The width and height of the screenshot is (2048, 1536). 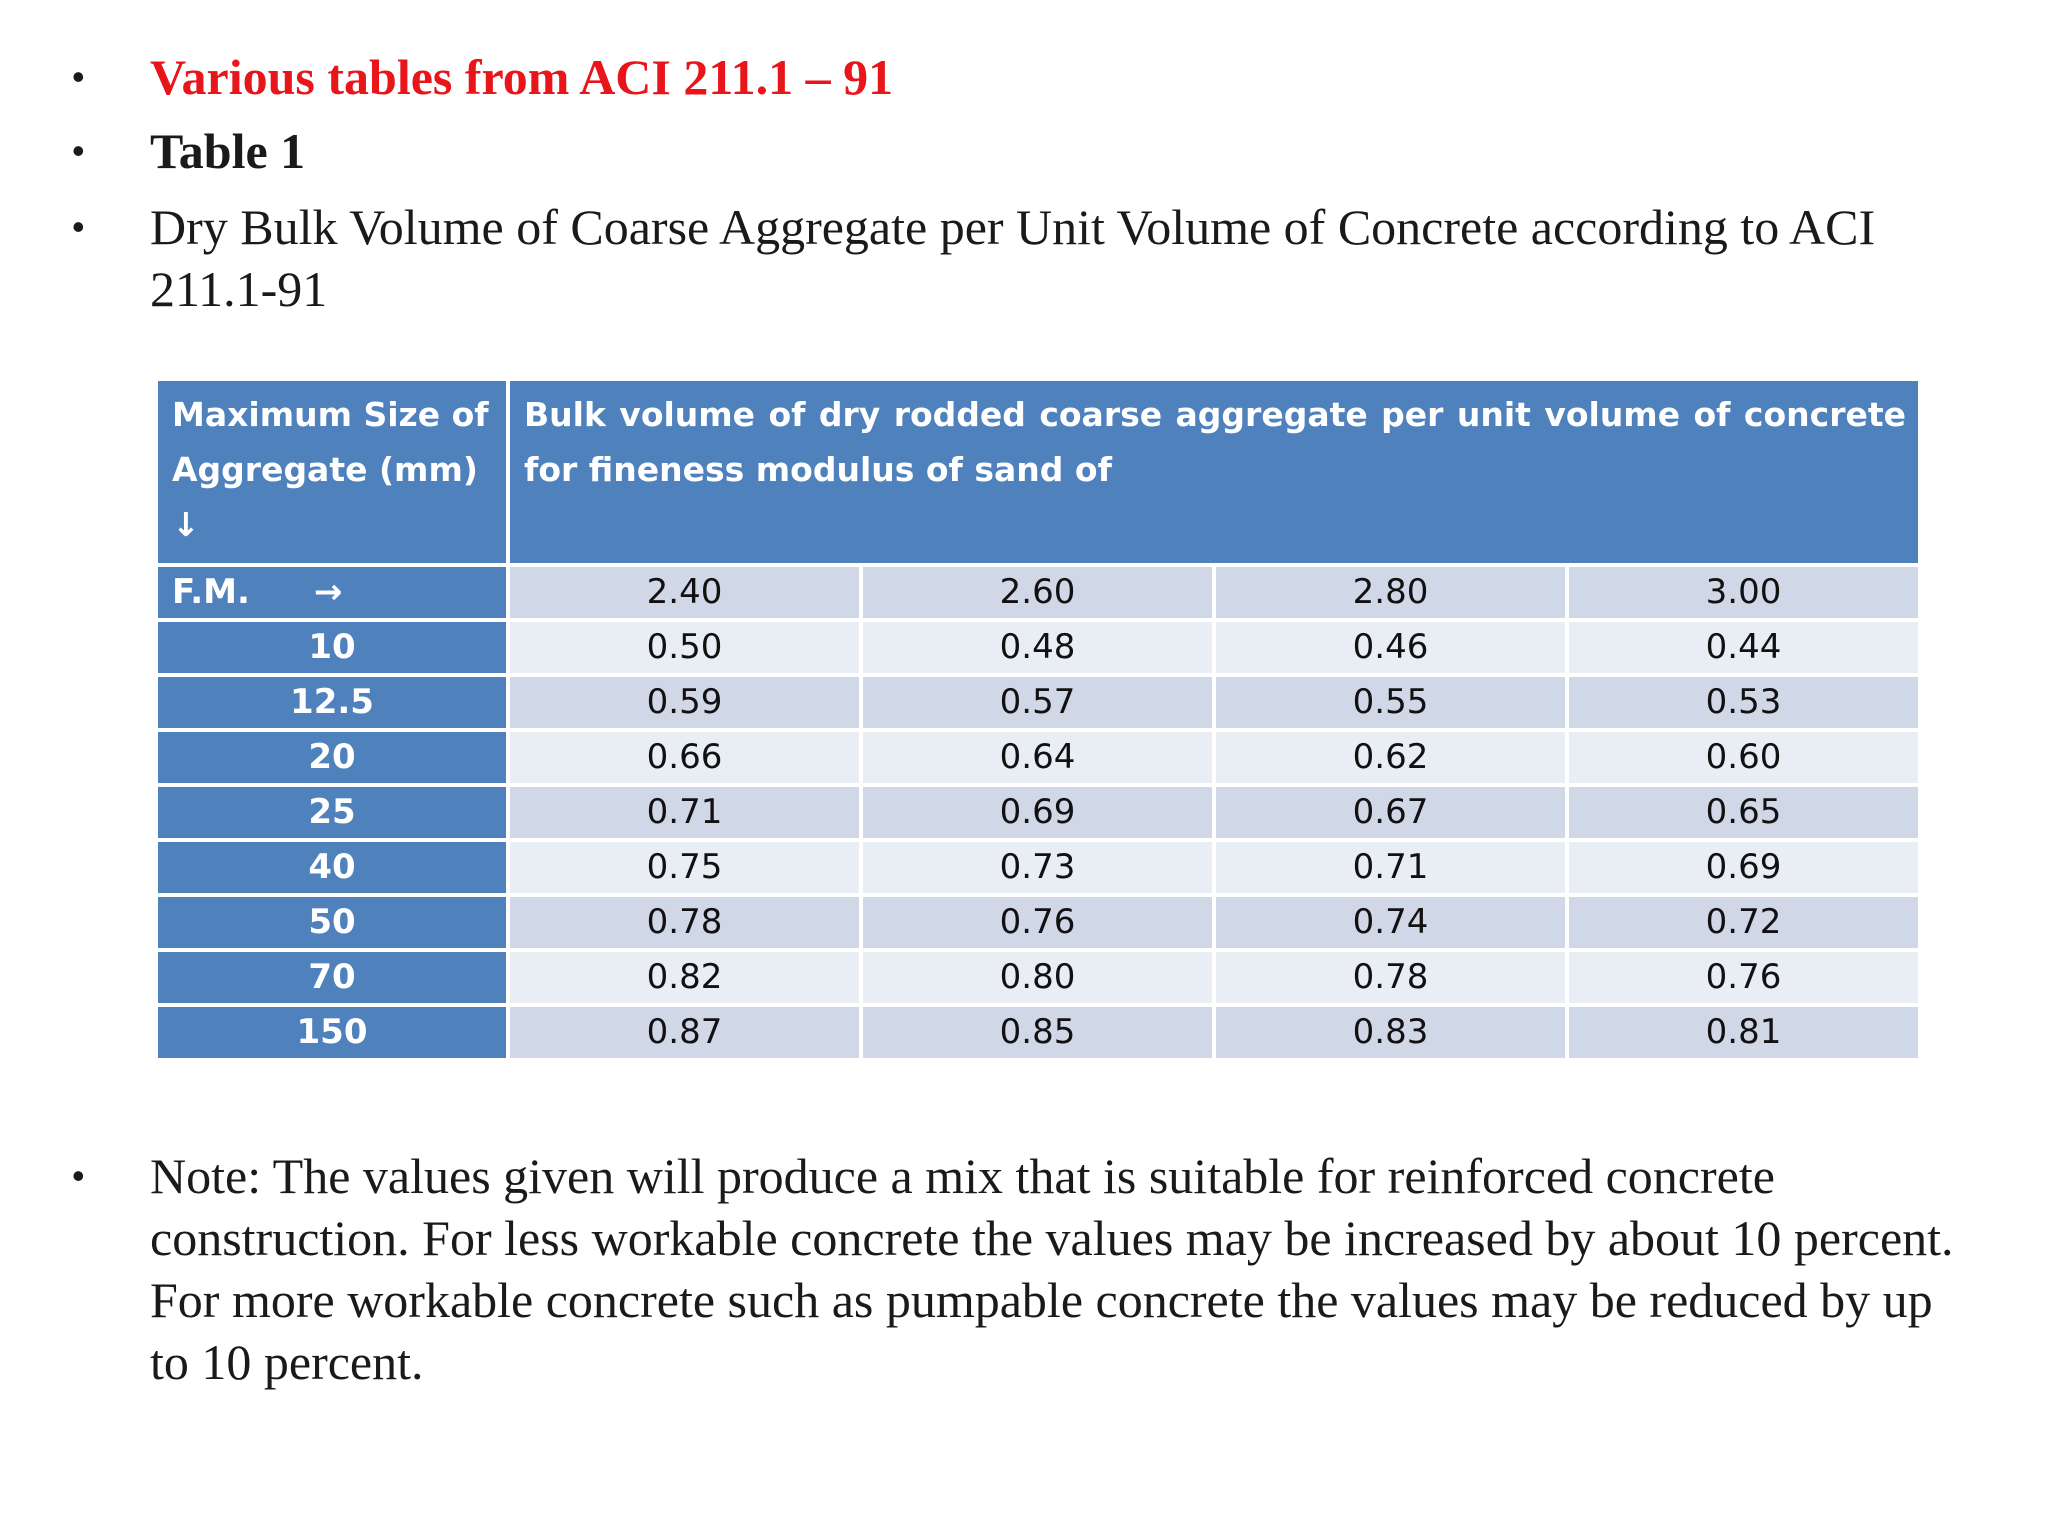 What do you see at coordinates (332, 812) in the screenshot?
I see `aggregate-size-cell: 25` at bounding box center [332, 812].